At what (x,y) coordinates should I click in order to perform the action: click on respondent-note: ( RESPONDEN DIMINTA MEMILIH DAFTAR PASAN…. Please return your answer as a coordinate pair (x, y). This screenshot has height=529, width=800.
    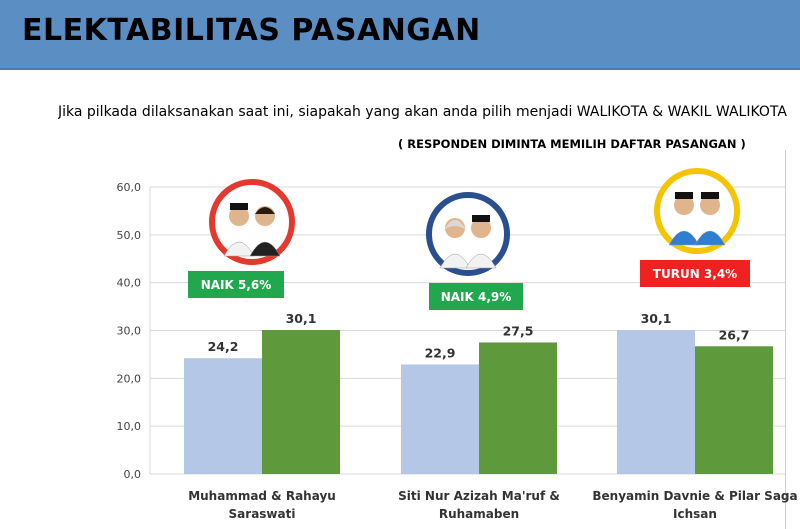
    Looking at the image, I should click on (572, 144).